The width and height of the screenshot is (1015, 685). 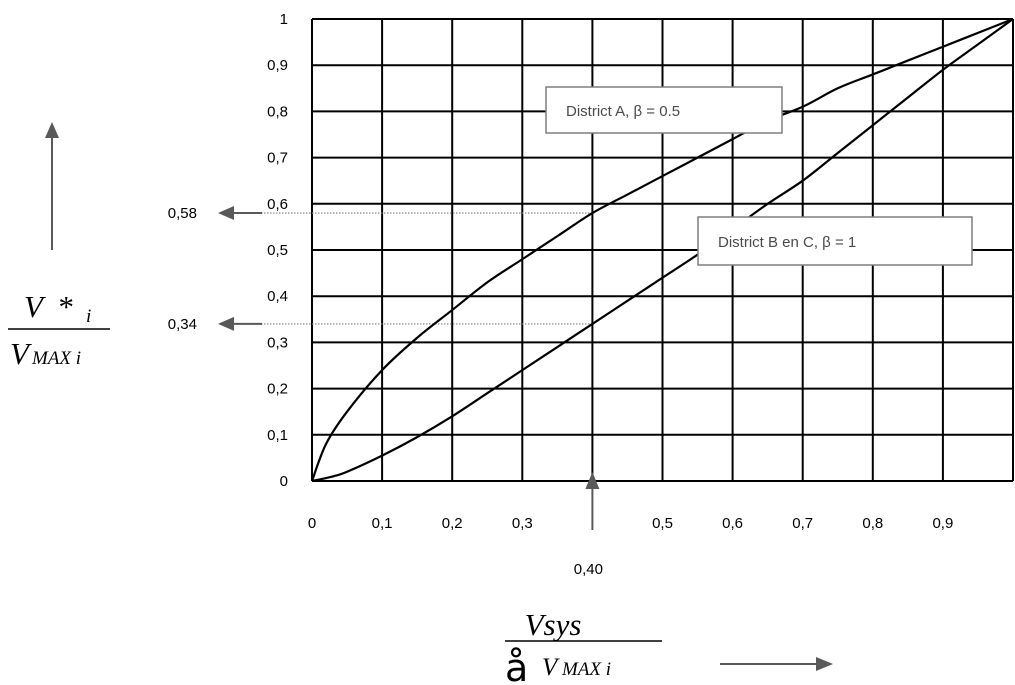 I want to click on x-label-denominator-main: V, so click(x=551, y=667).